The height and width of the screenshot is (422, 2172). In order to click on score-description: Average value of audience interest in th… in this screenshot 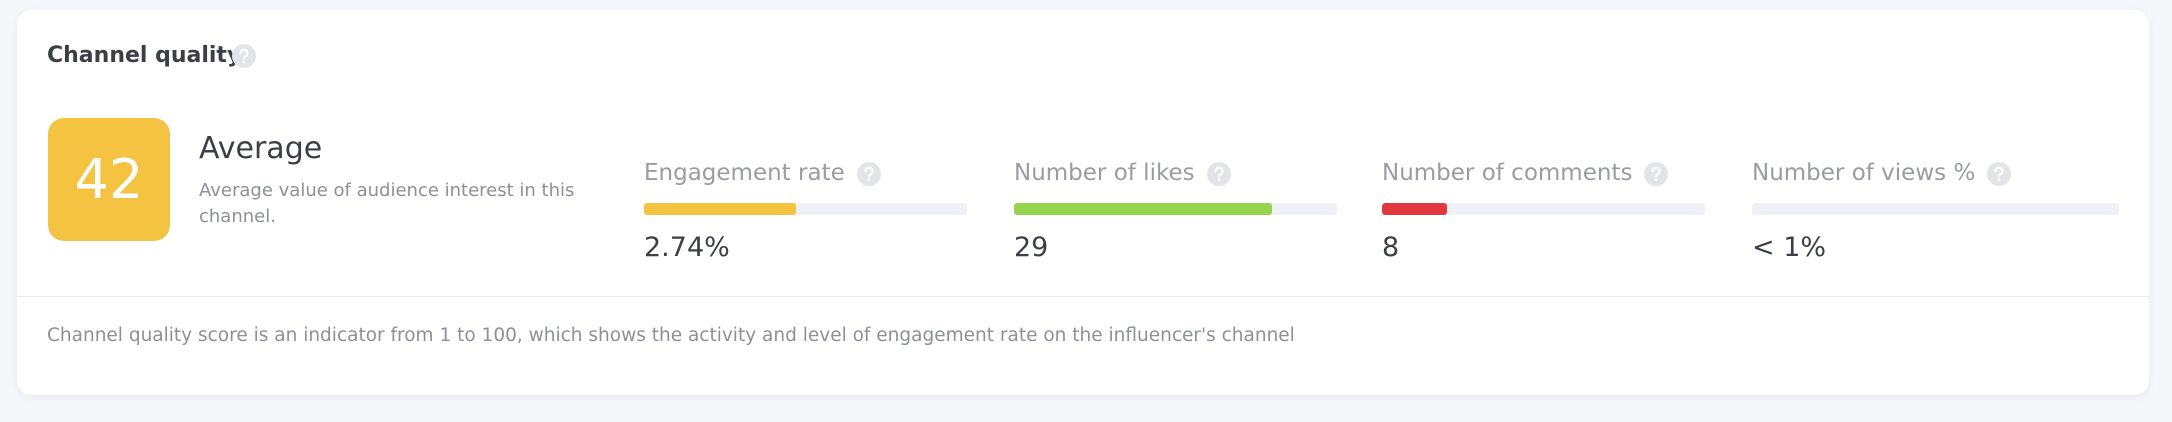, I will do `click(387, 203)`.